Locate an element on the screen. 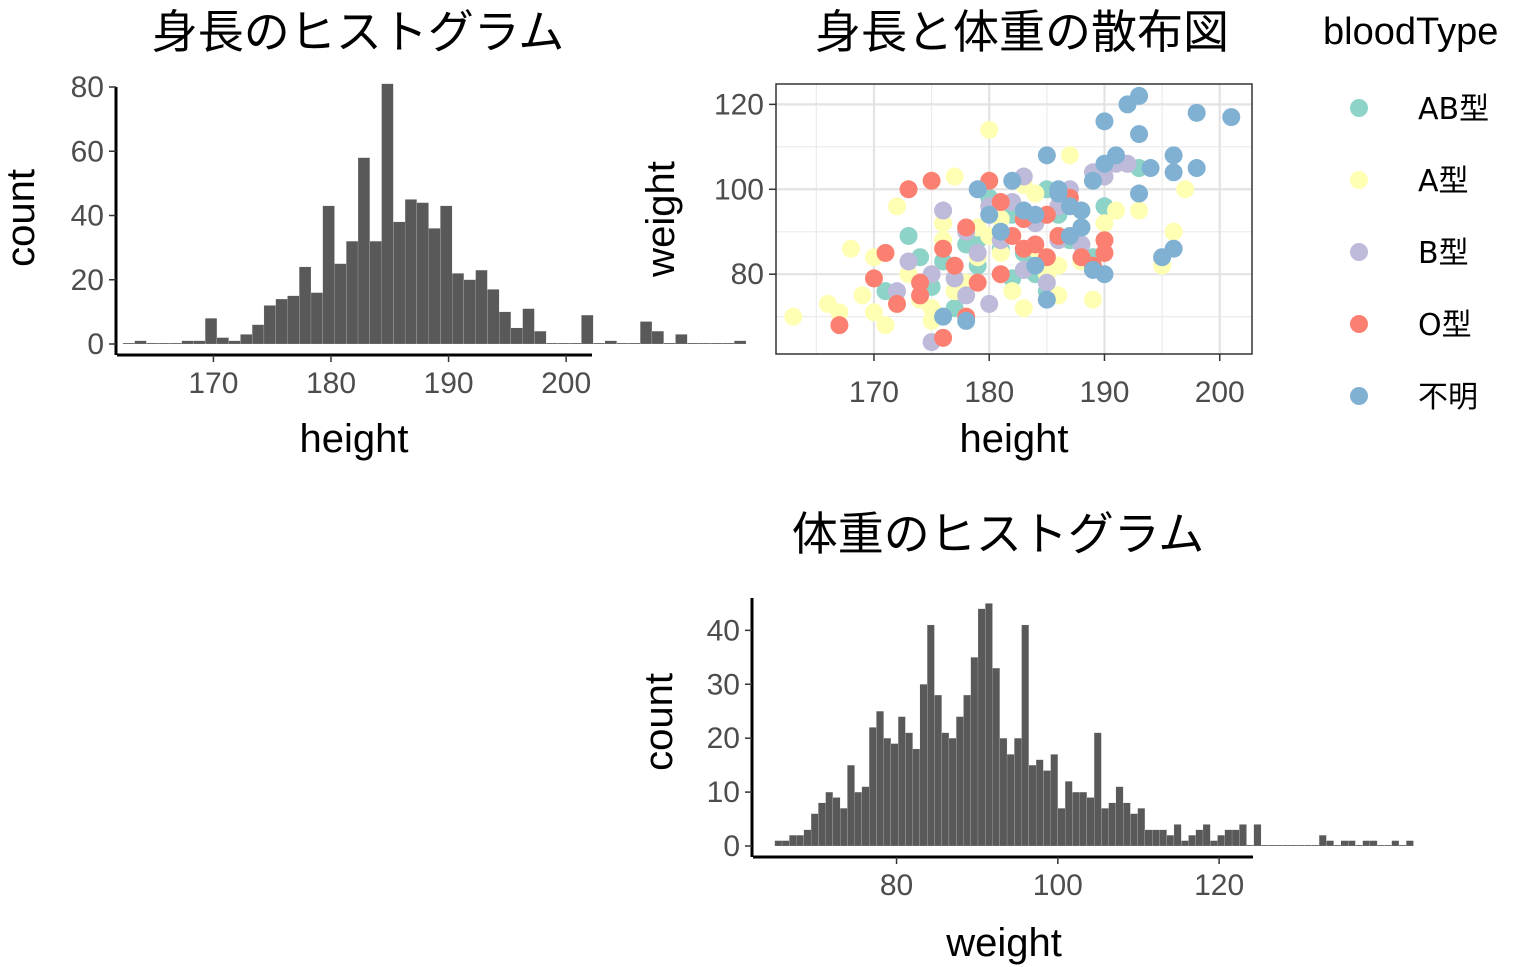 This screenshot has width=1533, height=967. scatter-panel-border is located at coordinates (1014, 219).